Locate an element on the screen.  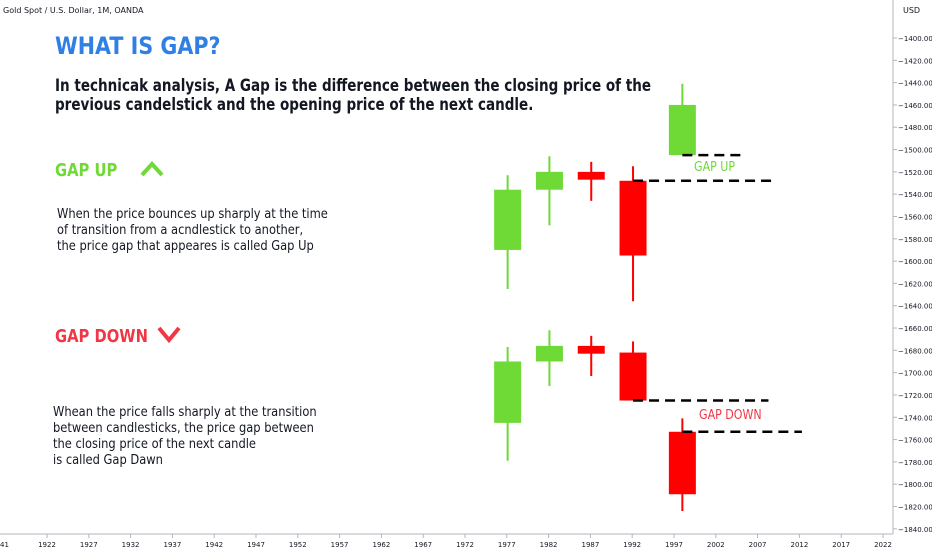
symbol-header: Gold Spot / U.S. Dollar, 1M, OANDA is located at coordinates (73, 10).